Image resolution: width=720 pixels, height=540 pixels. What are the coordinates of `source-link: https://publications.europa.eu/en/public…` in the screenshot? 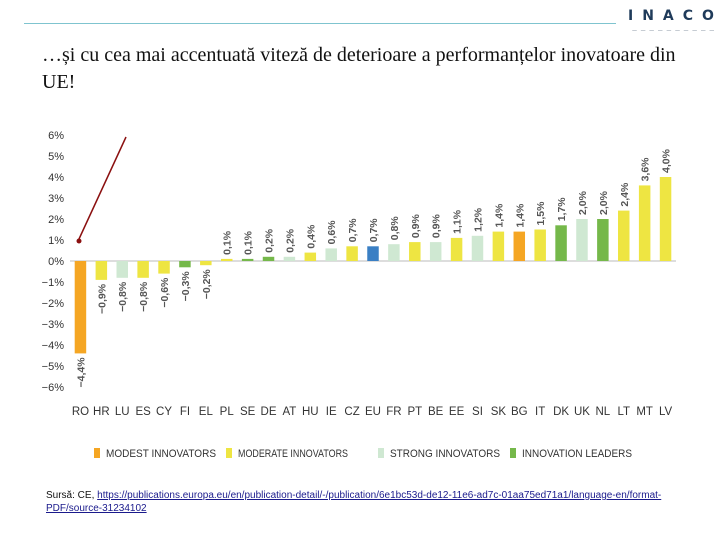 It's located at (354, 502).